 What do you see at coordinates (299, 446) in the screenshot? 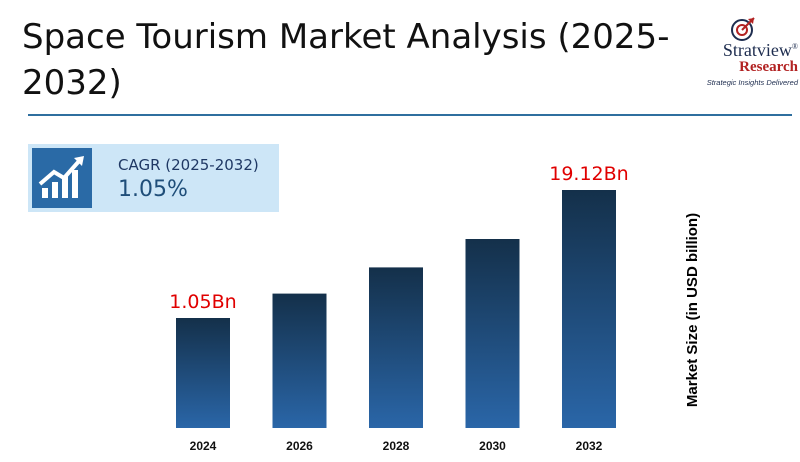
I see `x-tick-label: 2026` at bounding box center [299, 446].